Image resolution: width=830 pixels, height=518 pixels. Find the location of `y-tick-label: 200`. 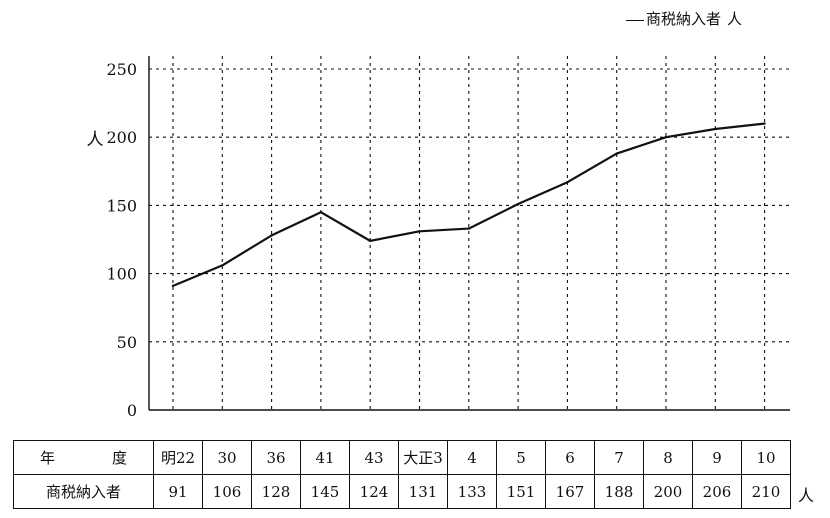

y-tick-label: 200 is located at coordinates (121, 137).